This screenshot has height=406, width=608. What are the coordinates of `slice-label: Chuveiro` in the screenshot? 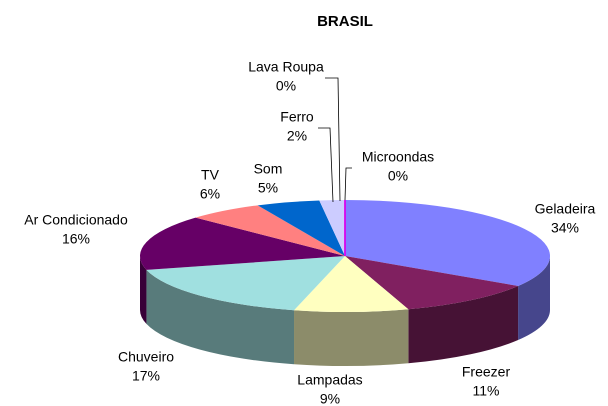 It's located at (146, 357).